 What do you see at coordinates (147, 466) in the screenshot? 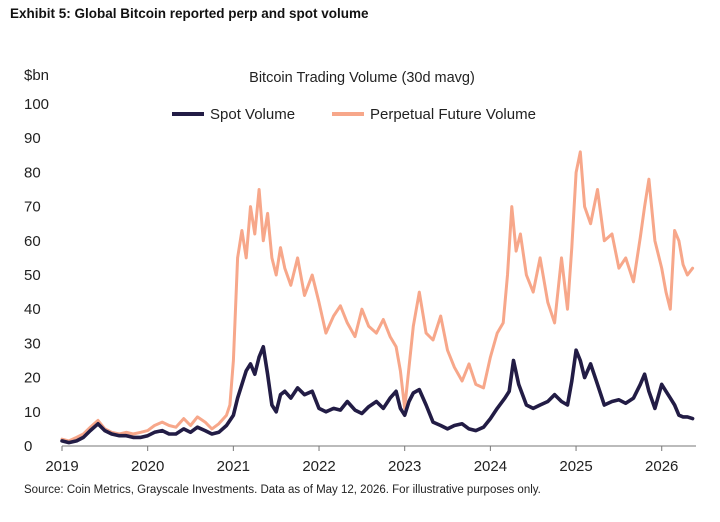
I see `x-tick-label: 2020` at bounding box center [147, 466].